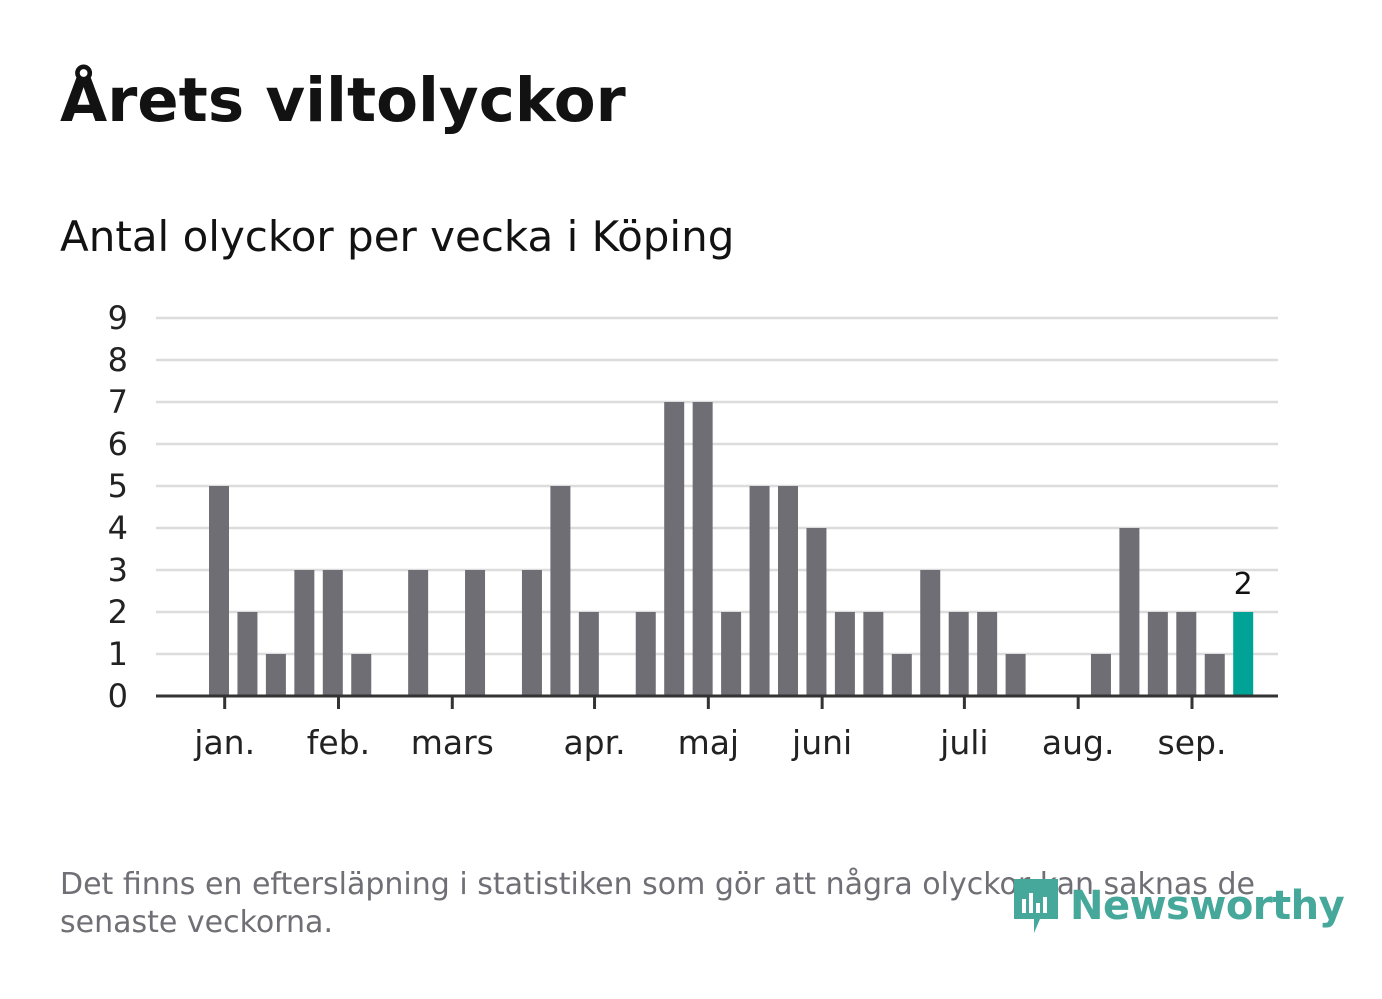  What do you see at coordinates (118, 570) in the screenshot?
I see `y-tick-label: 3` at bounding box center [118, 570].